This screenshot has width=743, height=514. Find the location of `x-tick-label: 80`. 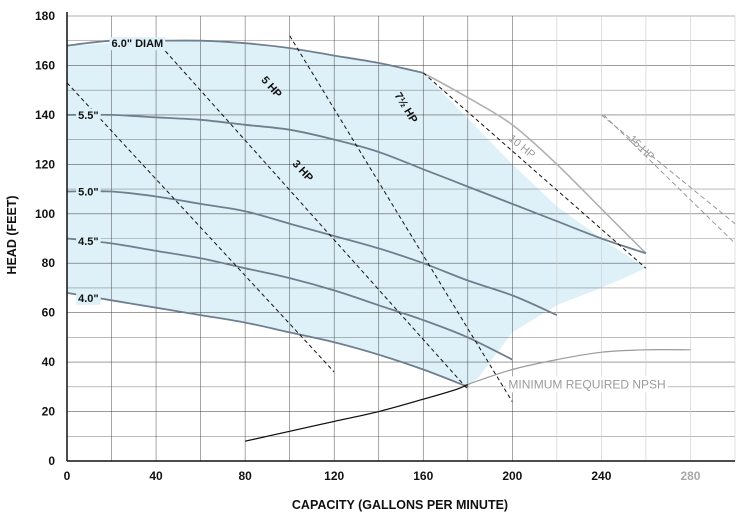

x-tick-label: 80 is located at coordinates (245, 476).